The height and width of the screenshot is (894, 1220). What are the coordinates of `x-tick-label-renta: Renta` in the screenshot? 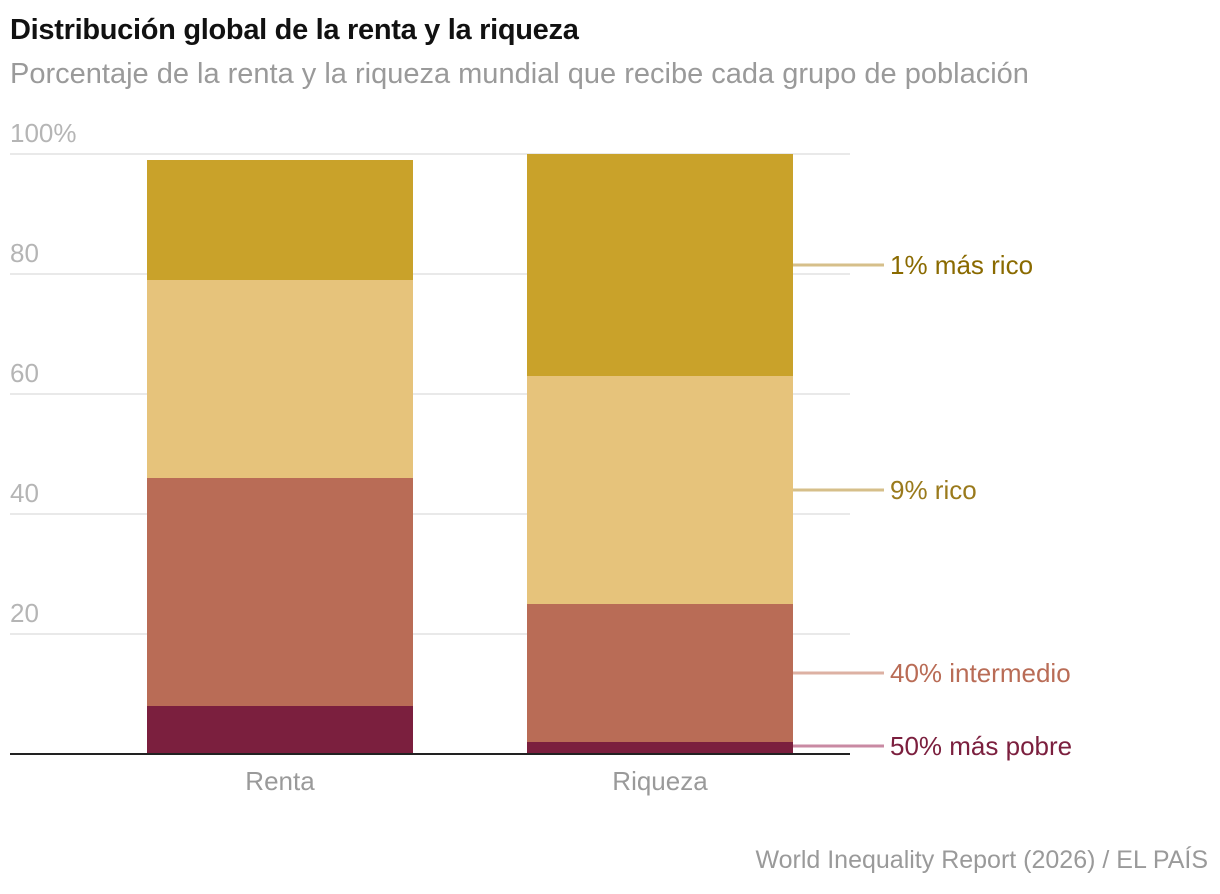 It's located at (280, 781).